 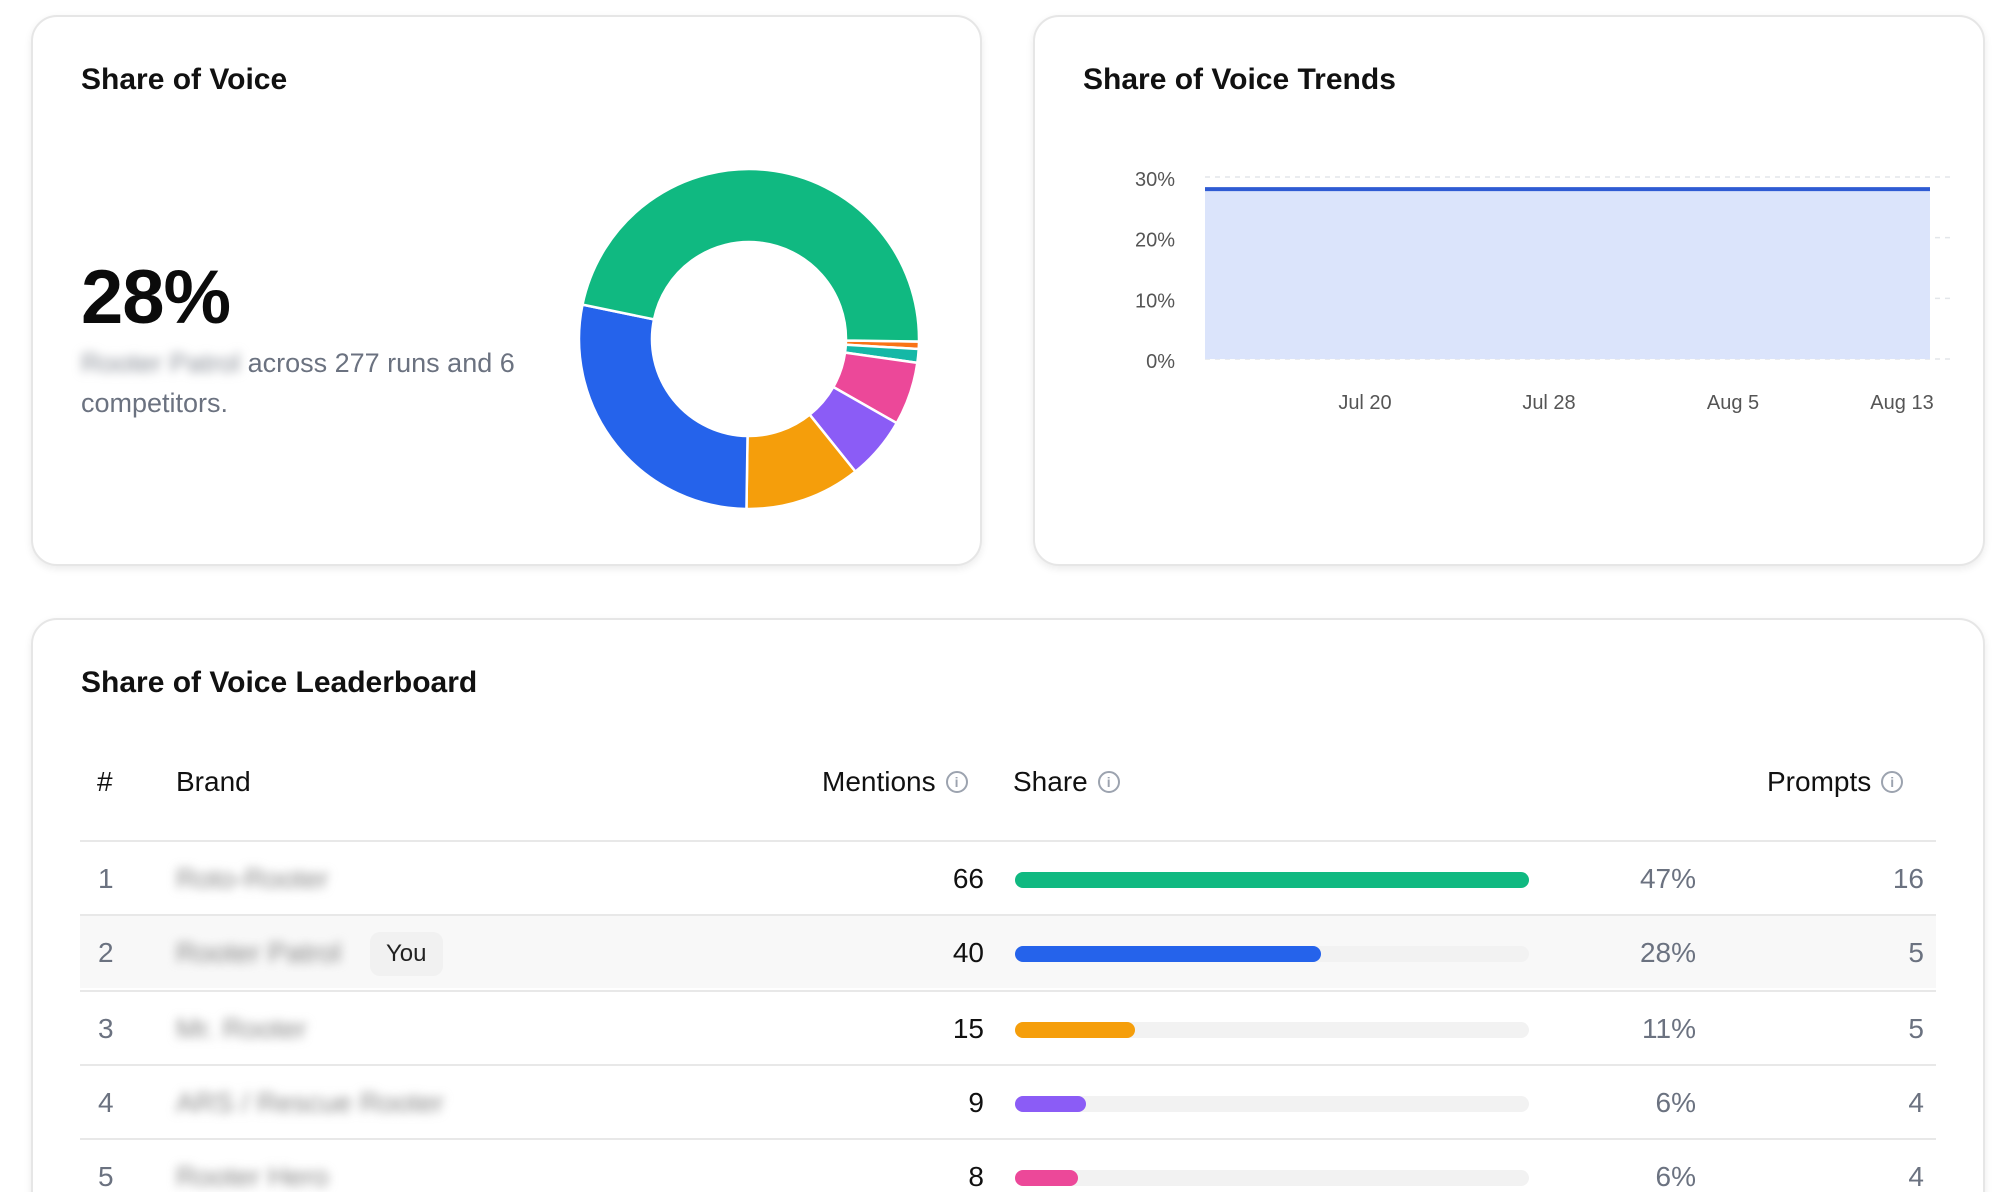 What do you see at coordinates (1667, 952) in the screenshot?
I see `share-cell: 28%` at bounding box center [1667, 952].